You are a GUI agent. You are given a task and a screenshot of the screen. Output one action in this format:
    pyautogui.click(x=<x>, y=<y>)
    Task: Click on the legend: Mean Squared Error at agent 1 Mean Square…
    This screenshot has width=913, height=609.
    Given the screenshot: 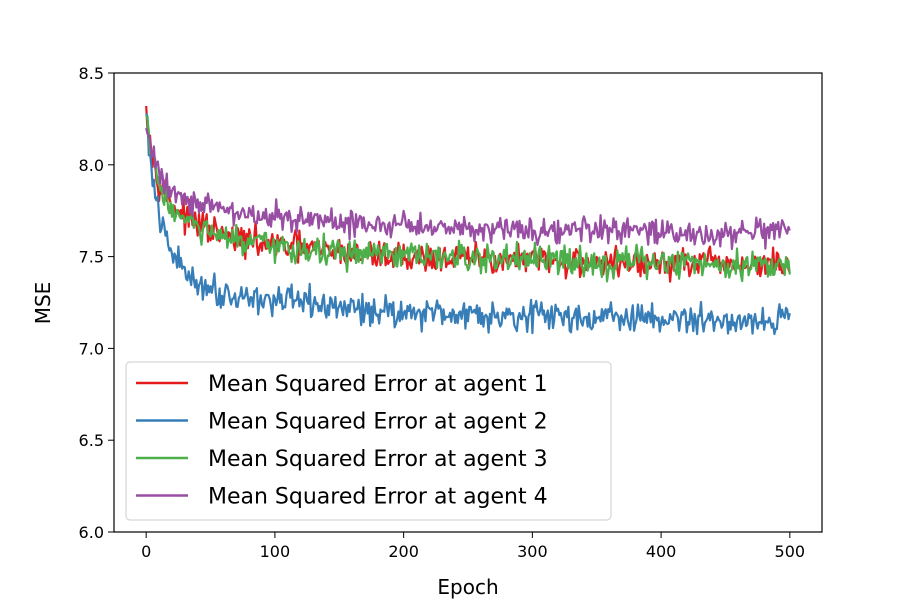 What is the action you would take?
    pyautogui.click(x=368, y=441)
    